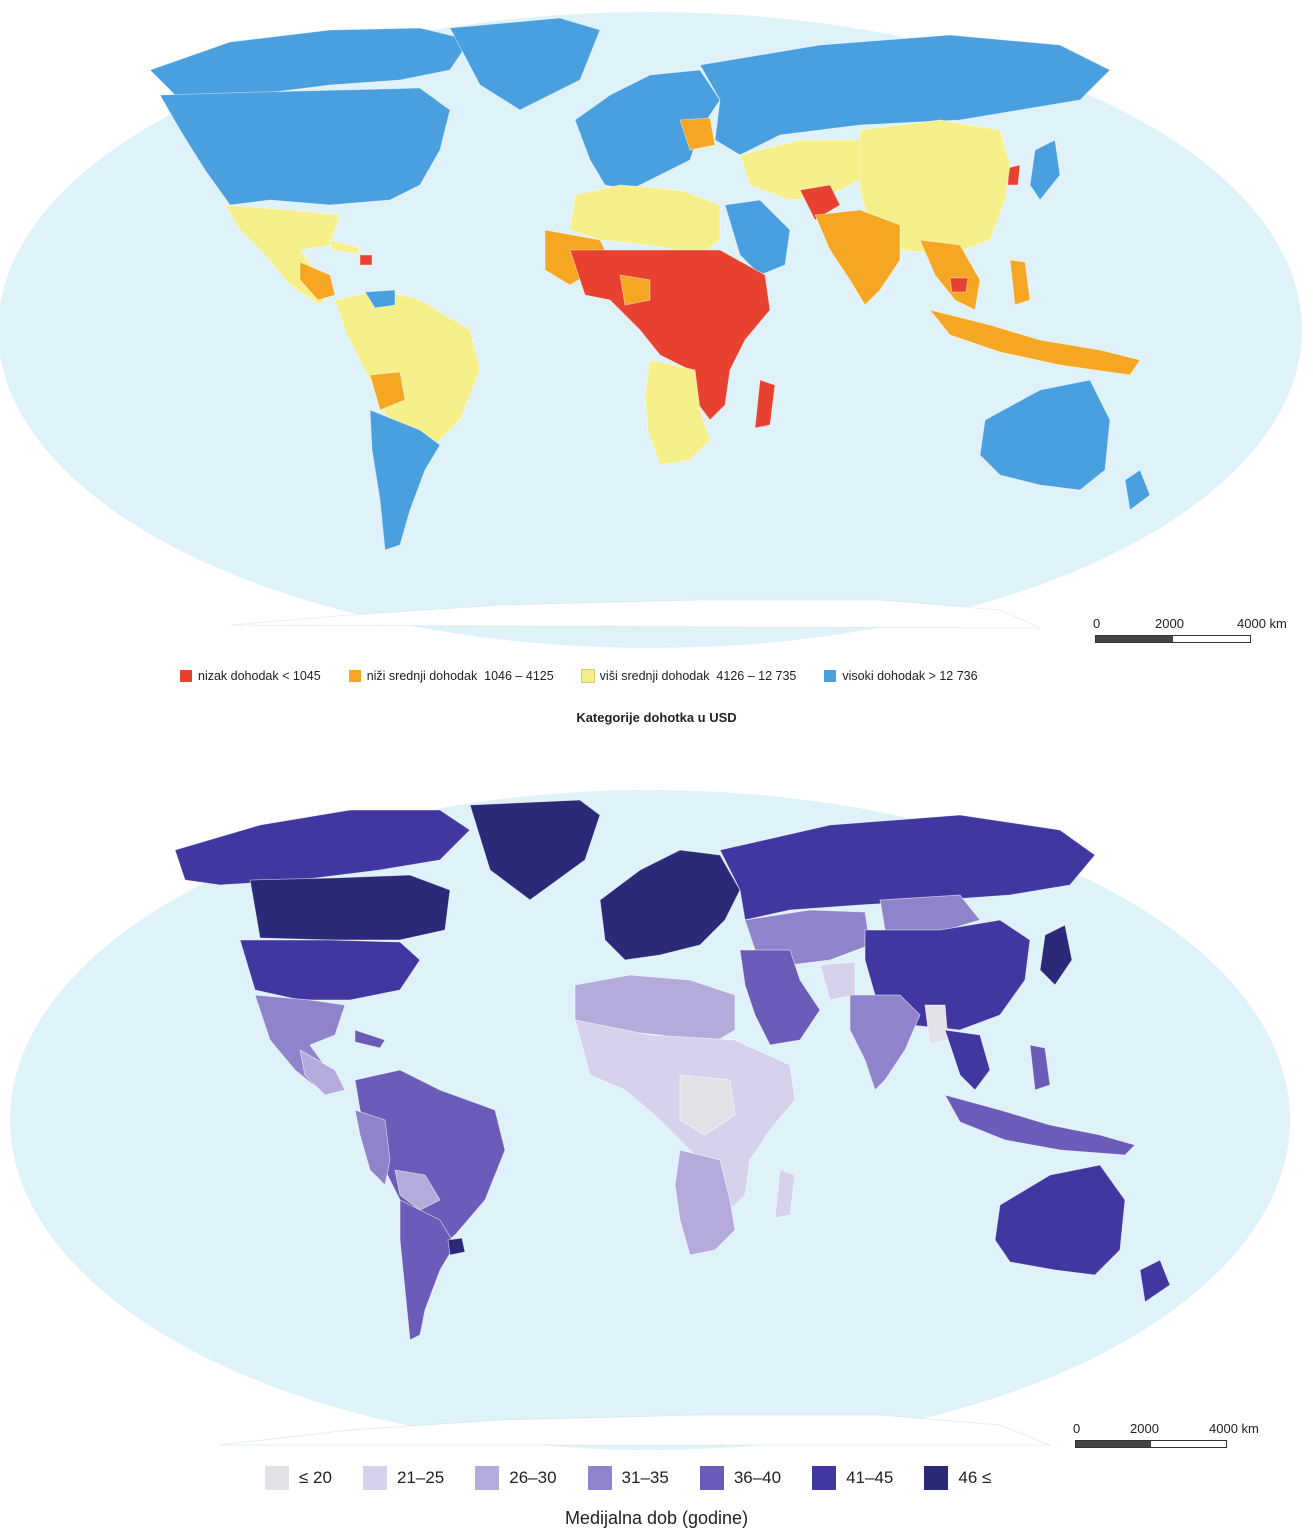 This screenshot has height=1540, width=1313. I want to click on legend-range: < 1045, so click(301, 676).